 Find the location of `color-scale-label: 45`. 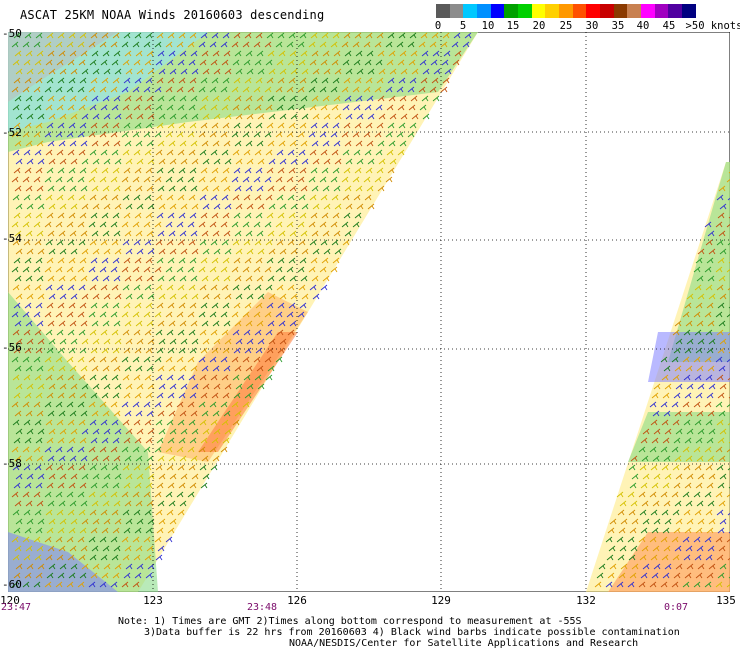

color-scale-label: 45 is located at coordinates (669, 26).